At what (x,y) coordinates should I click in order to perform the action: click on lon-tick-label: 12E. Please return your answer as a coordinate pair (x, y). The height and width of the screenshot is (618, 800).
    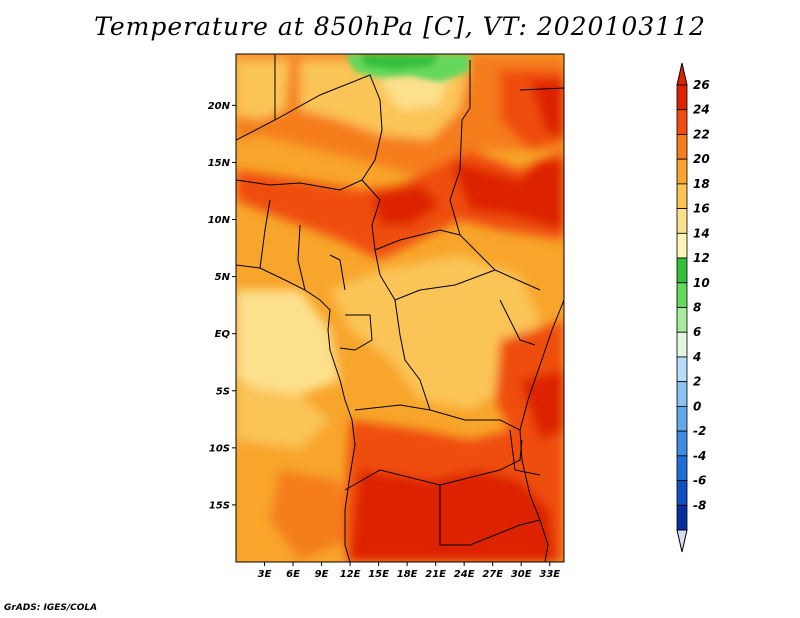
    Looking at the image, I should click on (350, 574).